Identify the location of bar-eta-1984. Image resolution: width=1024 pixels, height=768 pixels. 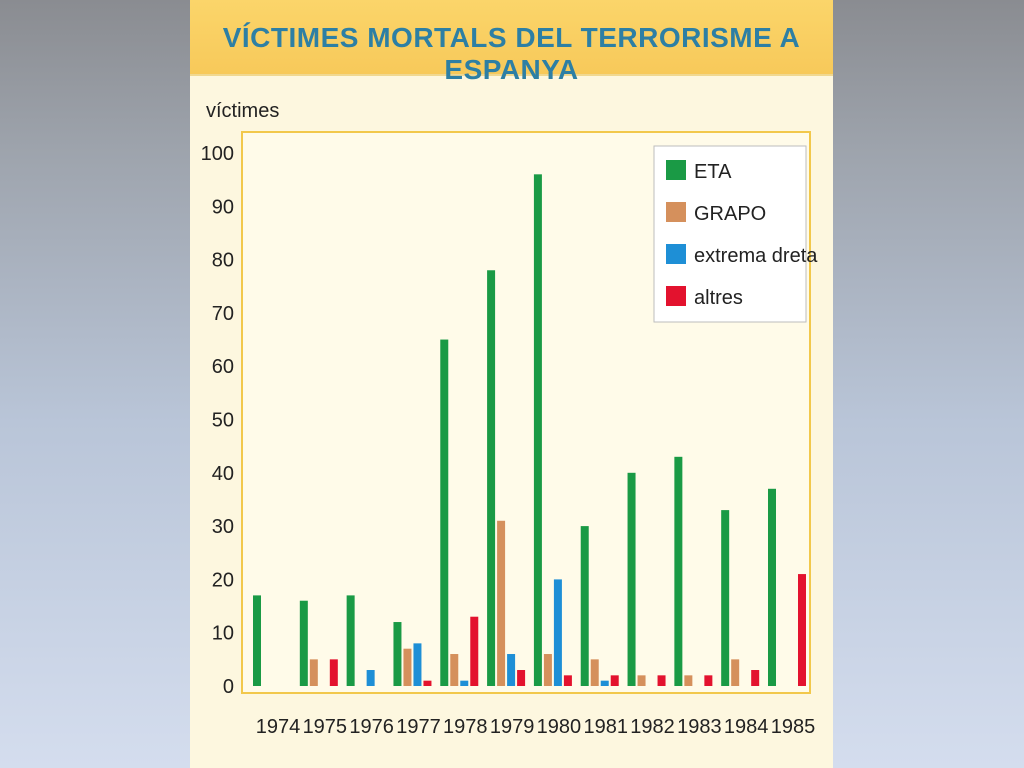
(725, 598).